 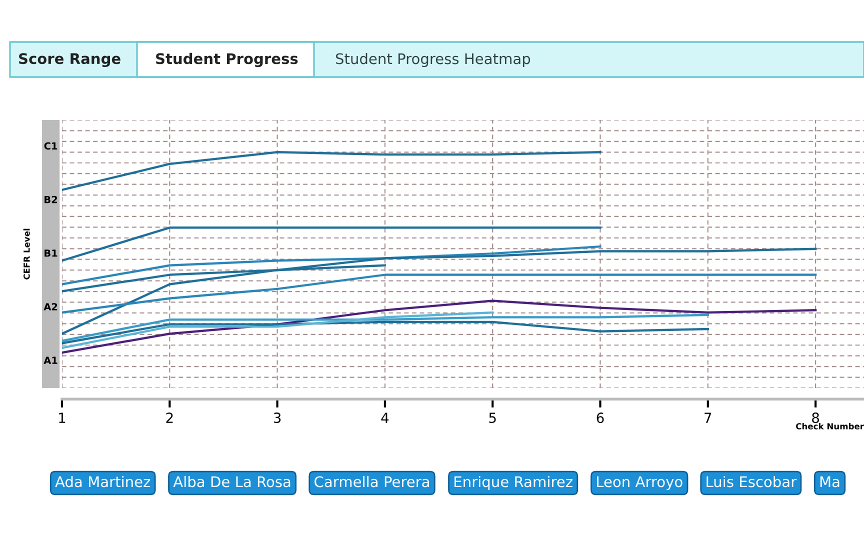 What do you see at coordinates (708, 417) in the screenshot?
I see `x-tick-label: 7` at bounding box center [708, 417].